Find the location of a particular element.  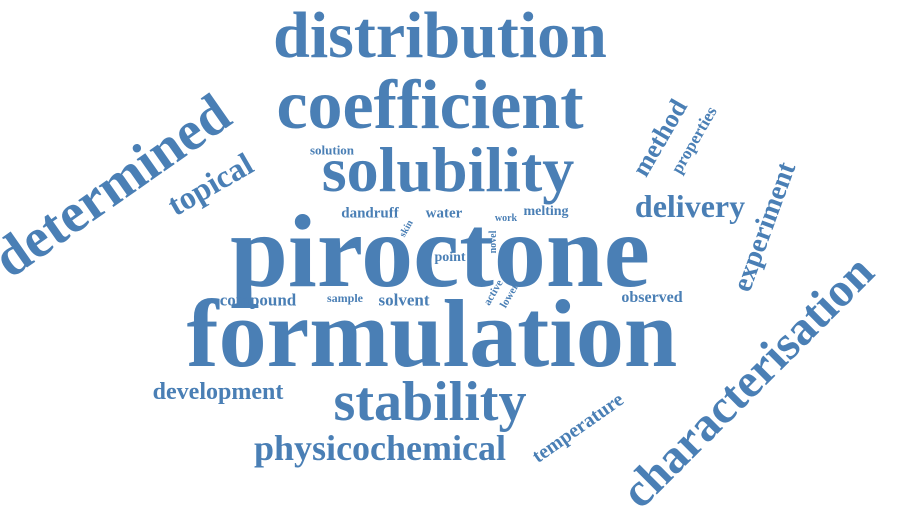

word-water: water is located at coordinates (444, 213).